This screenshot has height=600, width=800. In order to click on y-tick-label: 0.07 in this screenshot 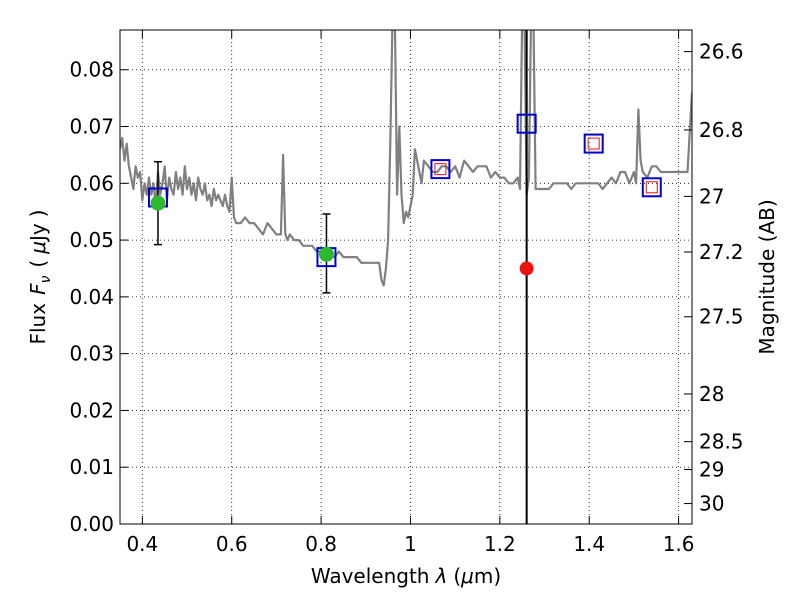, I will do `click(91, 127)`.